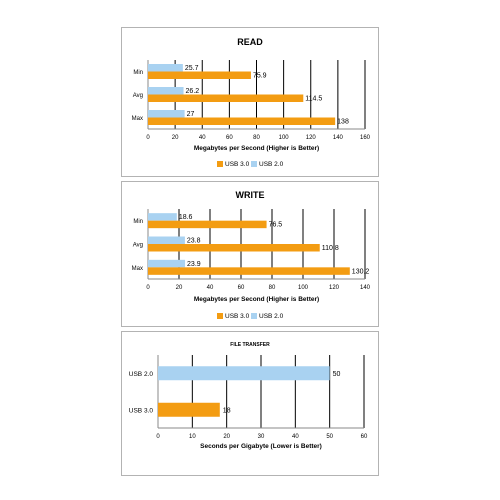 The image size is (500, 500). I want to click on bar-value-label: 23.9, so click(194, 264).